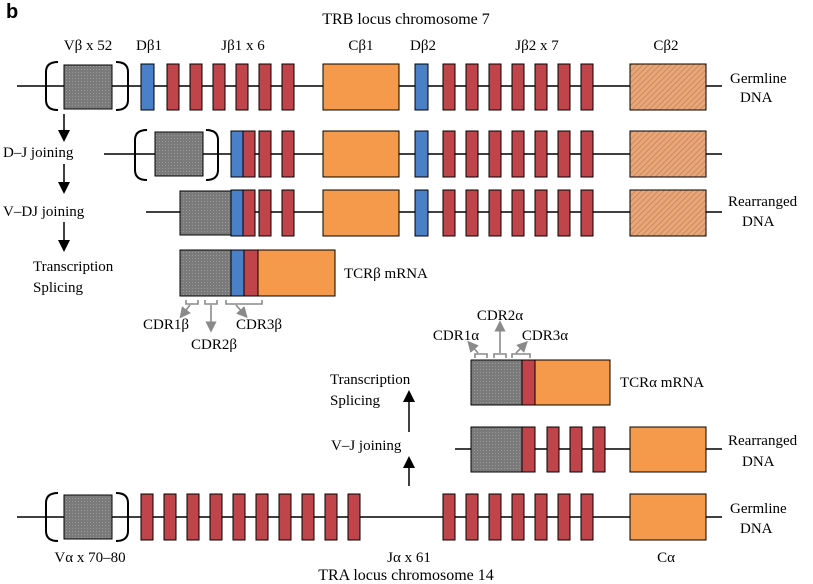 This screenshot has height=584, width=813. Describe the element at coordinates (360, 46) in the screenshot. I see `trb-c1-label: Cβ1` at that location.